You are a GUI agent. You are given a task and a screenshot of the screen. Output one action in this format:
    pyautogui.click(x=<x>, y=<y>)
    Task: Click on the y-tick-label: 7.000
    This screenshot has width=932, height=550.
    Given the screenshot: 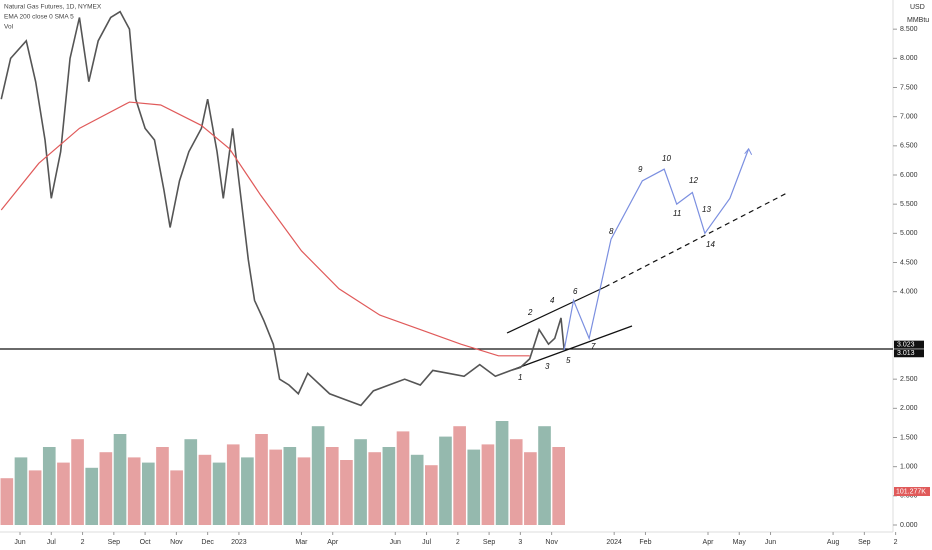 What is the action you would take?
    pyautogui.click(x=909, y=117)
    